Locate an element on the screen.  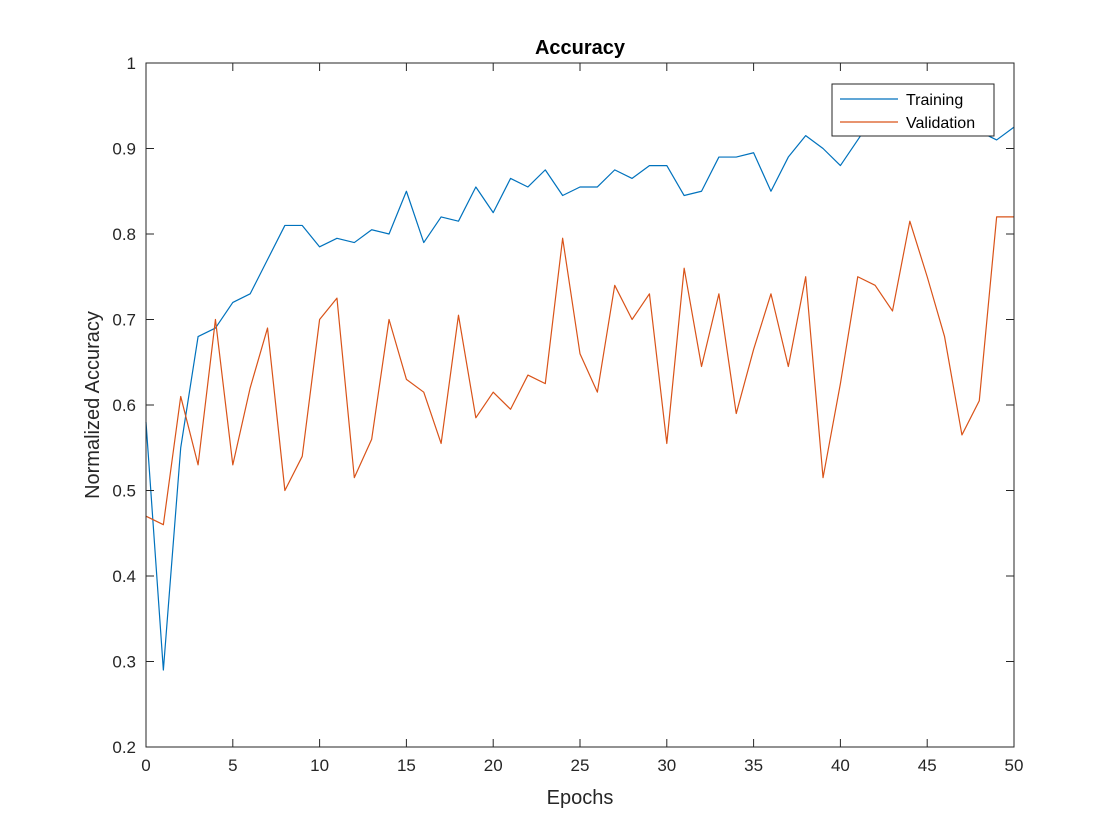
legend-box is located at coordinates (913, 110).